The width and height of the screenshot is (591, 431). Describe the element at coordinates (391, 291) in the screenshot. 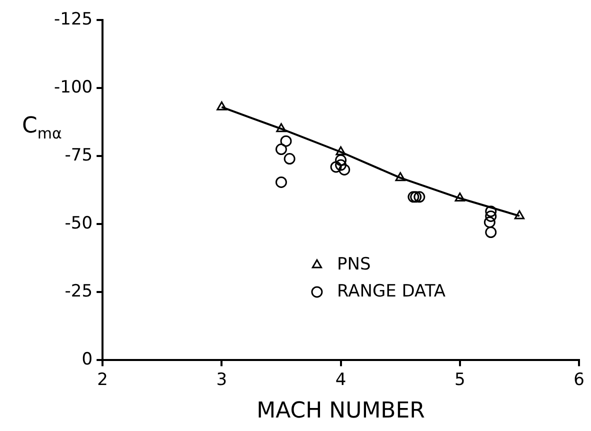

I see `legend-label: RANGE DATA` at that location.